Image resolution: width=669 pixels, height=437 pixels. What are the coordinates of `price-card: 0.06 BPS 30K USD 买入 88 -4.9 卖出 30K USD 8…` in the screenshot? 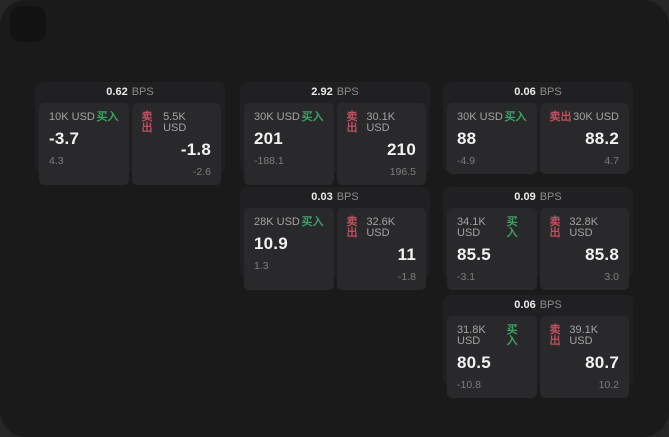 It's located at (538, 128).